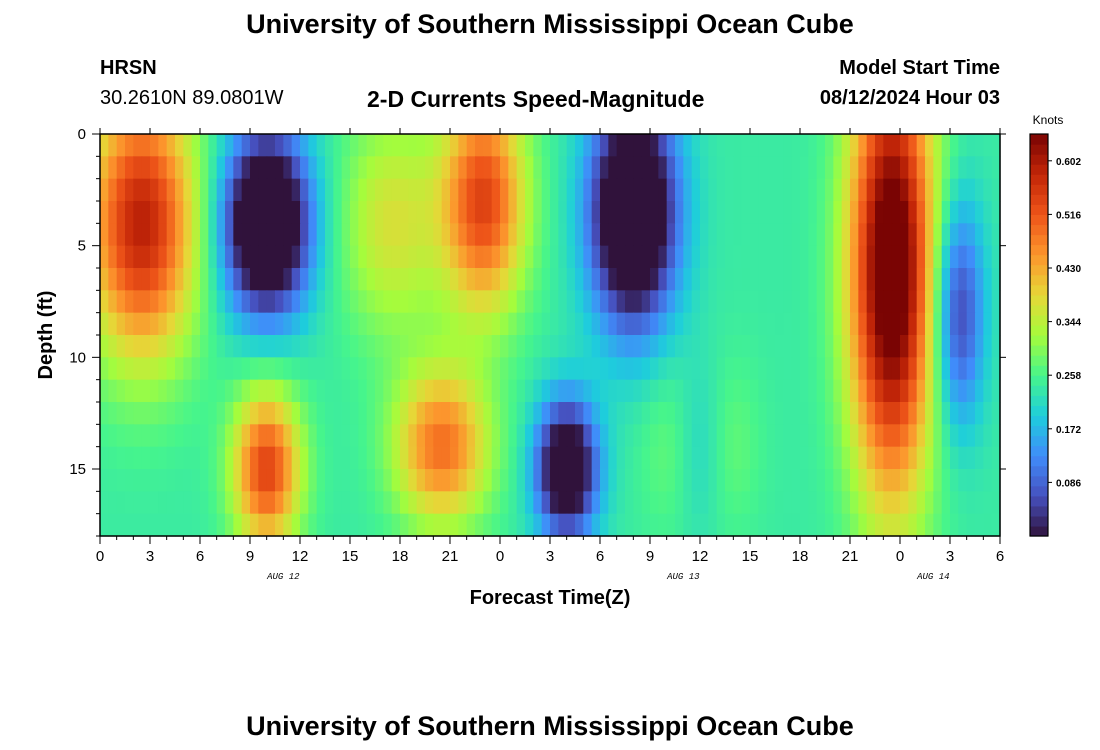 Image resolution: width=1100 pixels, height=750 pixels. I want to click on colorbar-tick-label: 0.344, so click(1068, 323).